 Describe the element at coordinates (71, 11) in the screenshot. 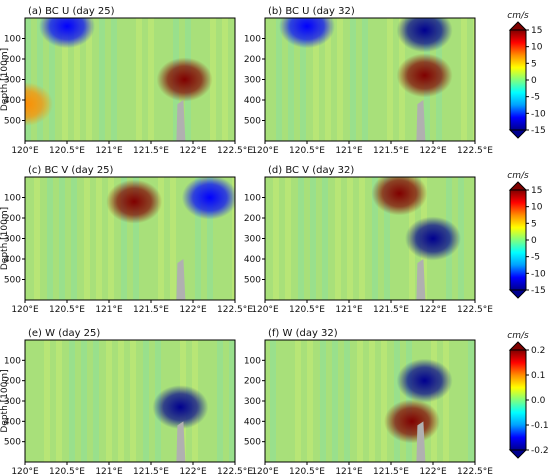

I see `panel-title: (a) BC U (day 25)` at that location.